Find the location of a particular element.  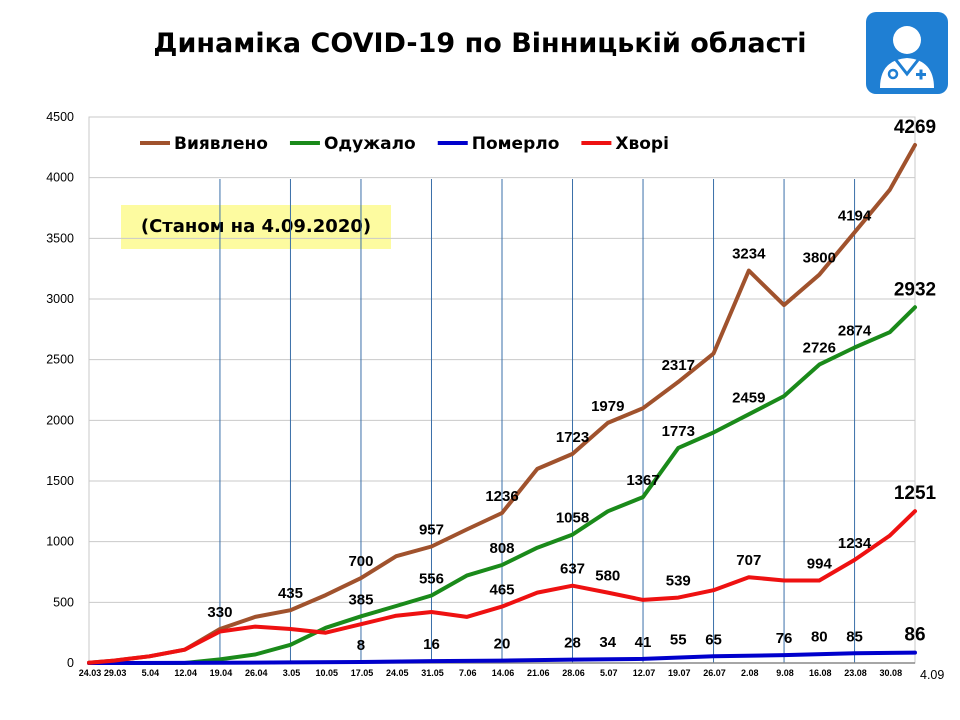

x-tick-label: 30.08 is located at coordinates (891, 673).